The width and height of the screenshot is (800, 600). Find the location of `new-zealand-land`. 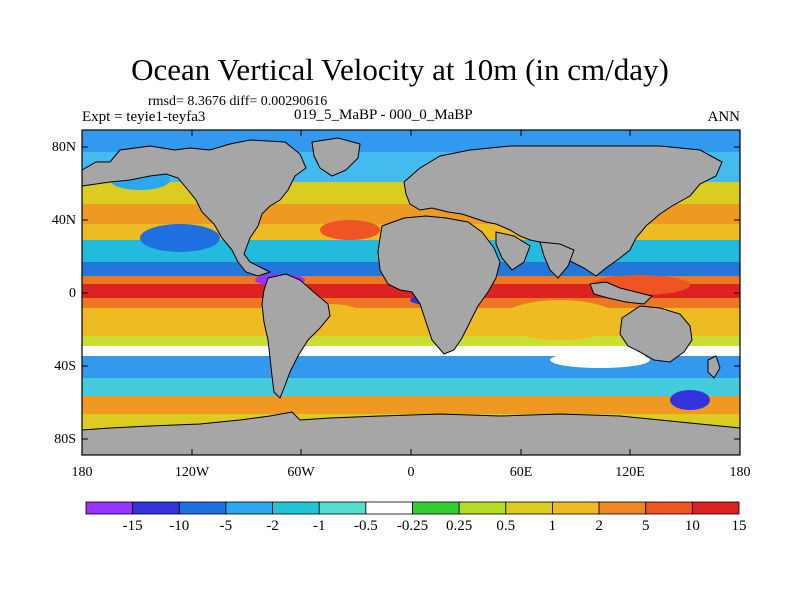

new-zealand-land is located at coordinates (714, 367).